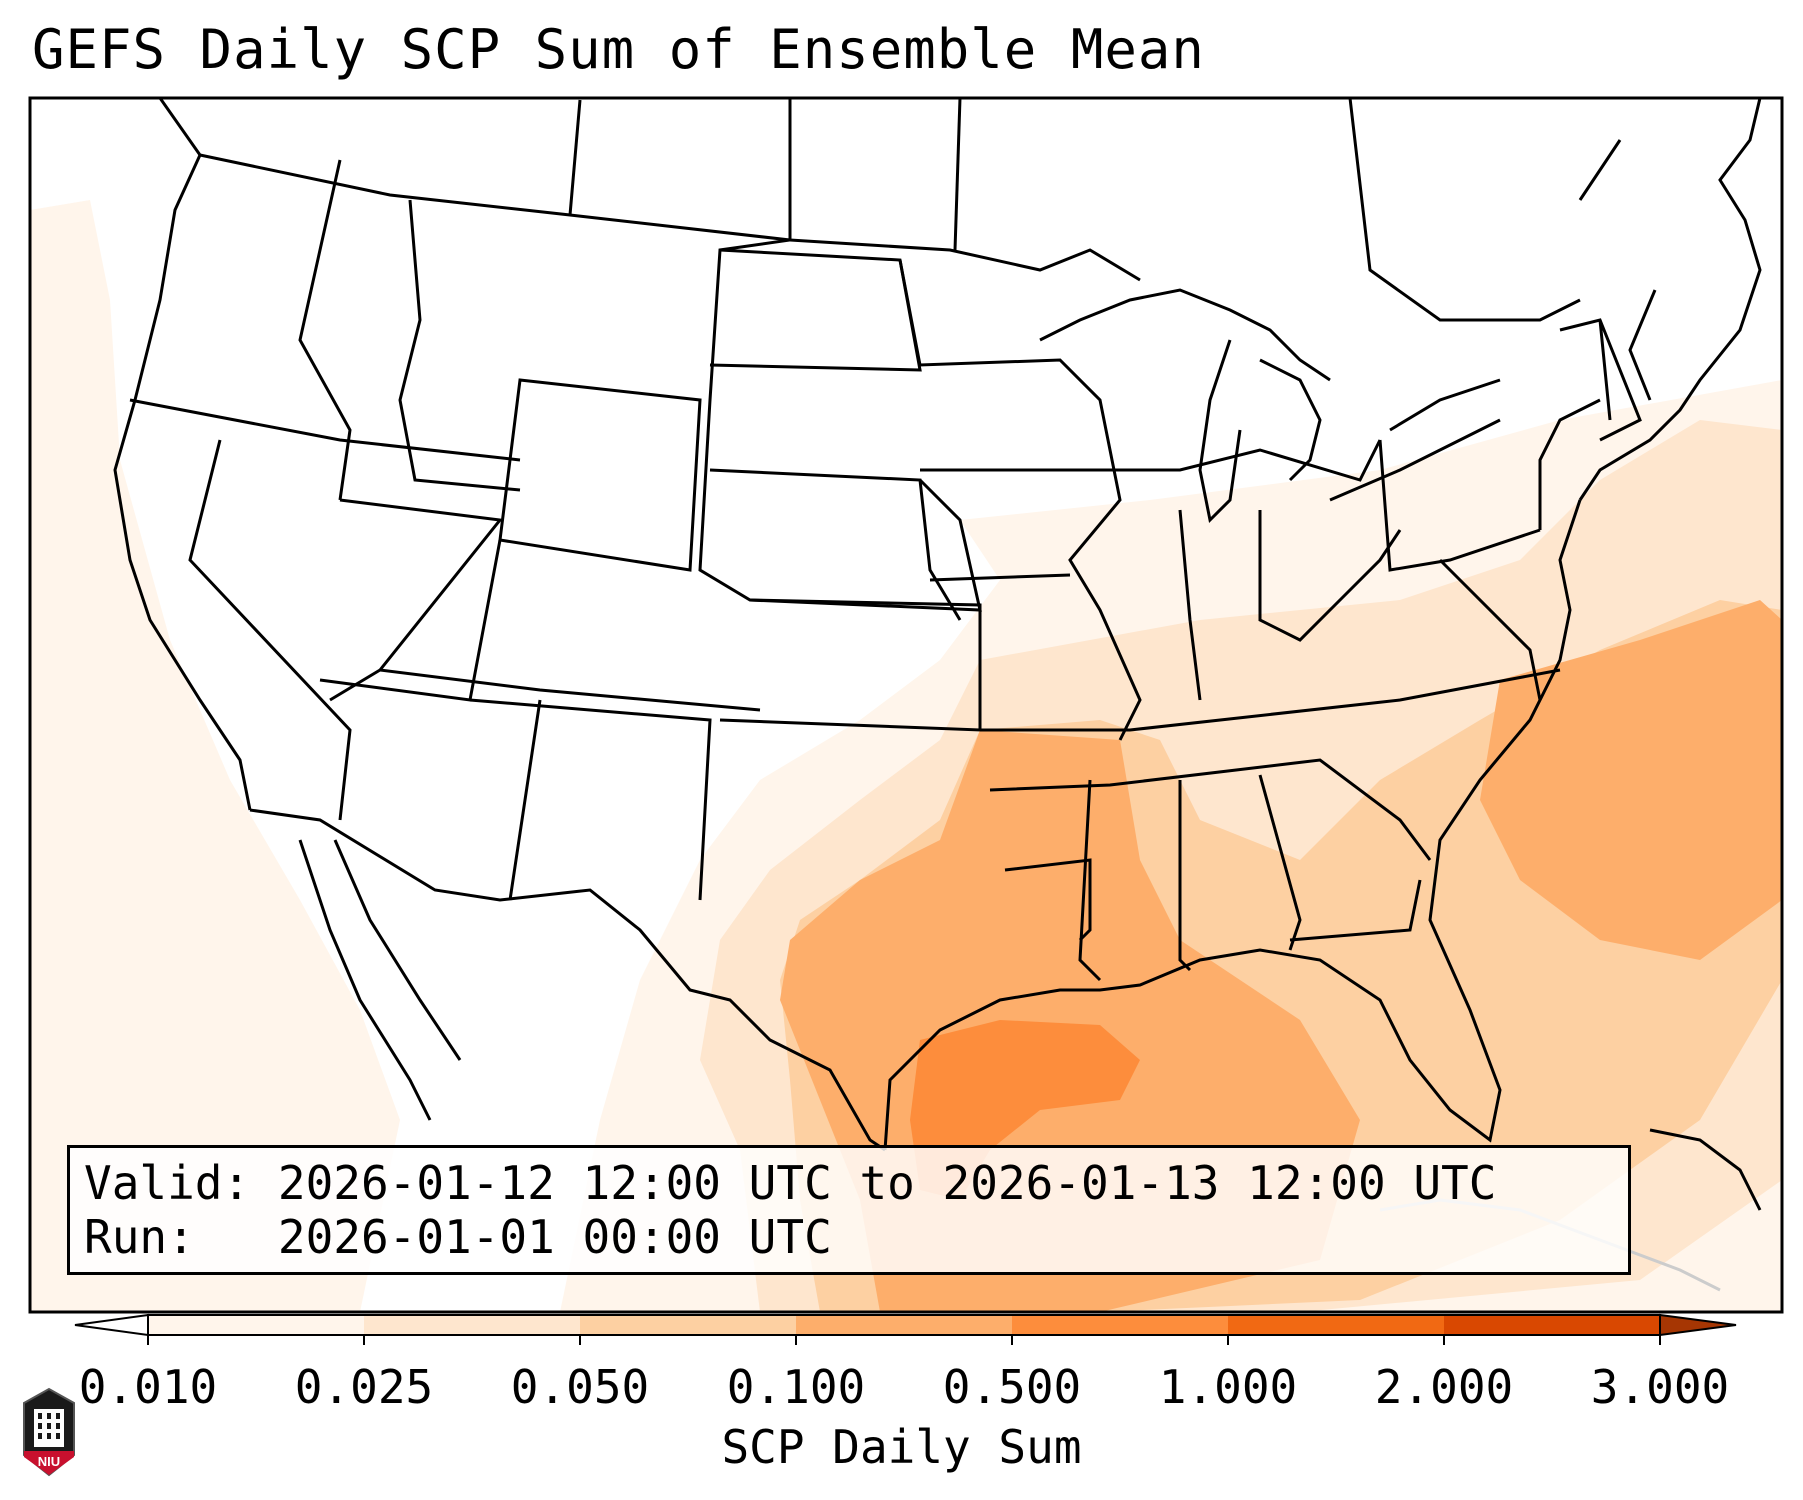 The image size is (1803, 1500). I want to click on valid-label: Valid:, so click(167, 1183).